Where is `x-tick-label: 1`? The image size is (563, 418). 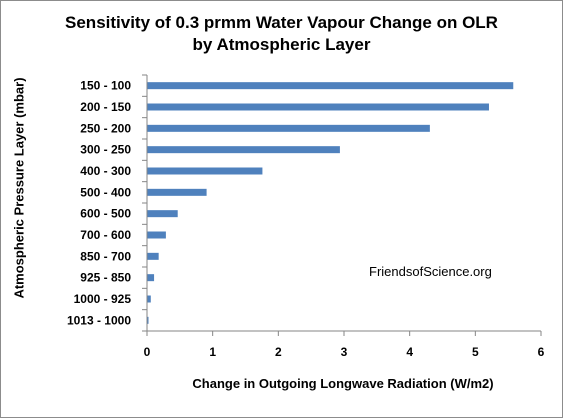
x-tick-label: 1 is located at coordinates (212, 352).